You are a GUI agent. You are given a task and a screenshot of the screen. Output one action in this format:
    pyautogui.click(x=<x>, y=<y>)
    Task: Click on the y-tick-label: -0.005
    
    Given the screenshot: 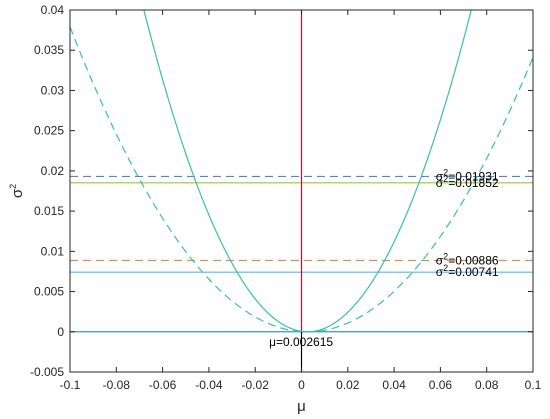 What is the action you would take?
    pyautogui.click(x=47, y=372)
    